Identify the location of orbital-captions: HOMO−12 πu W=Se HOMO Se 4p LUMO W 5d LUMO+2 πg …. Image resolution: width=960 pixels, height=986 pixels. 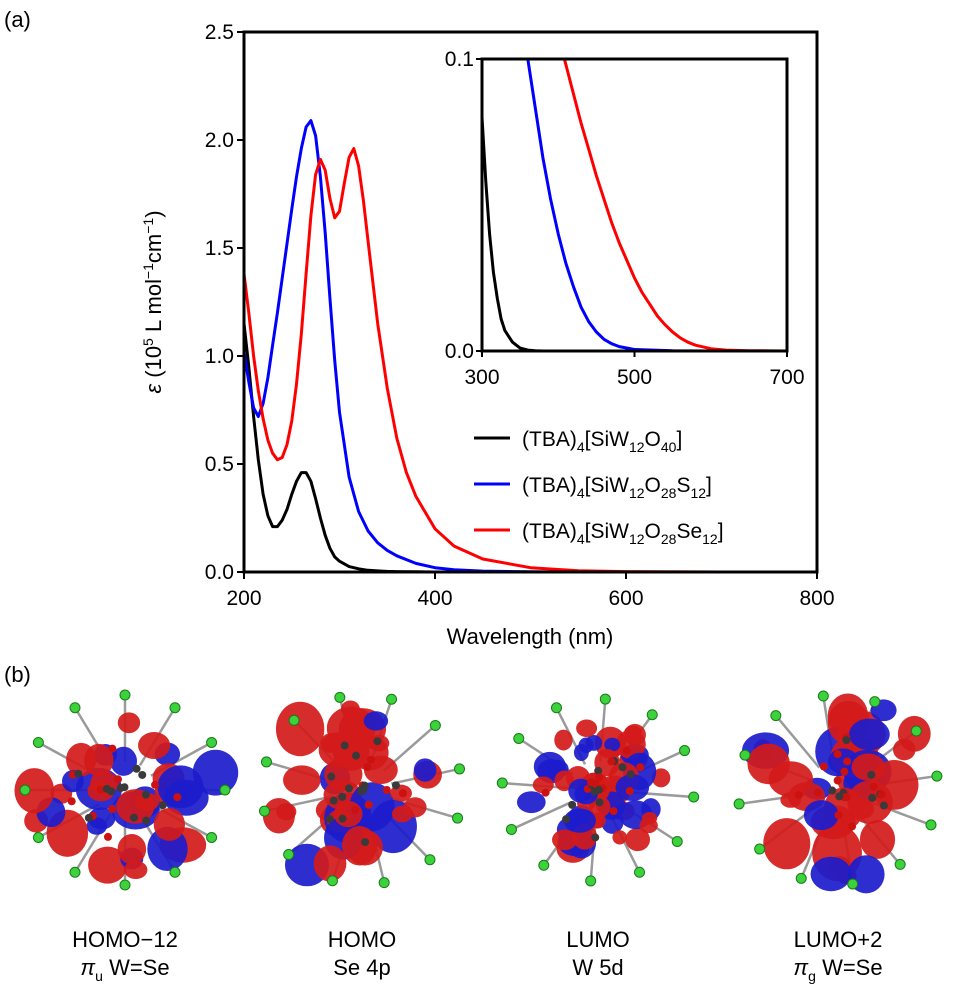
(477, 955).